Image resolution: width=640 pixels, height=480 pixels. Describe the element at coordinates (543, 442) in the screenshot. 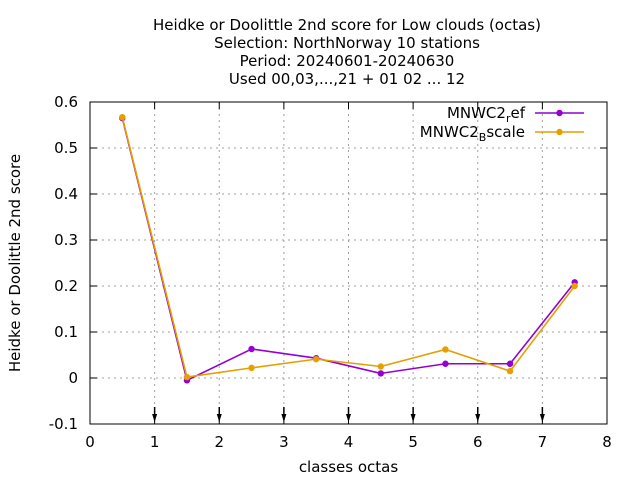

I see `x-tick-label: 7` at that location.